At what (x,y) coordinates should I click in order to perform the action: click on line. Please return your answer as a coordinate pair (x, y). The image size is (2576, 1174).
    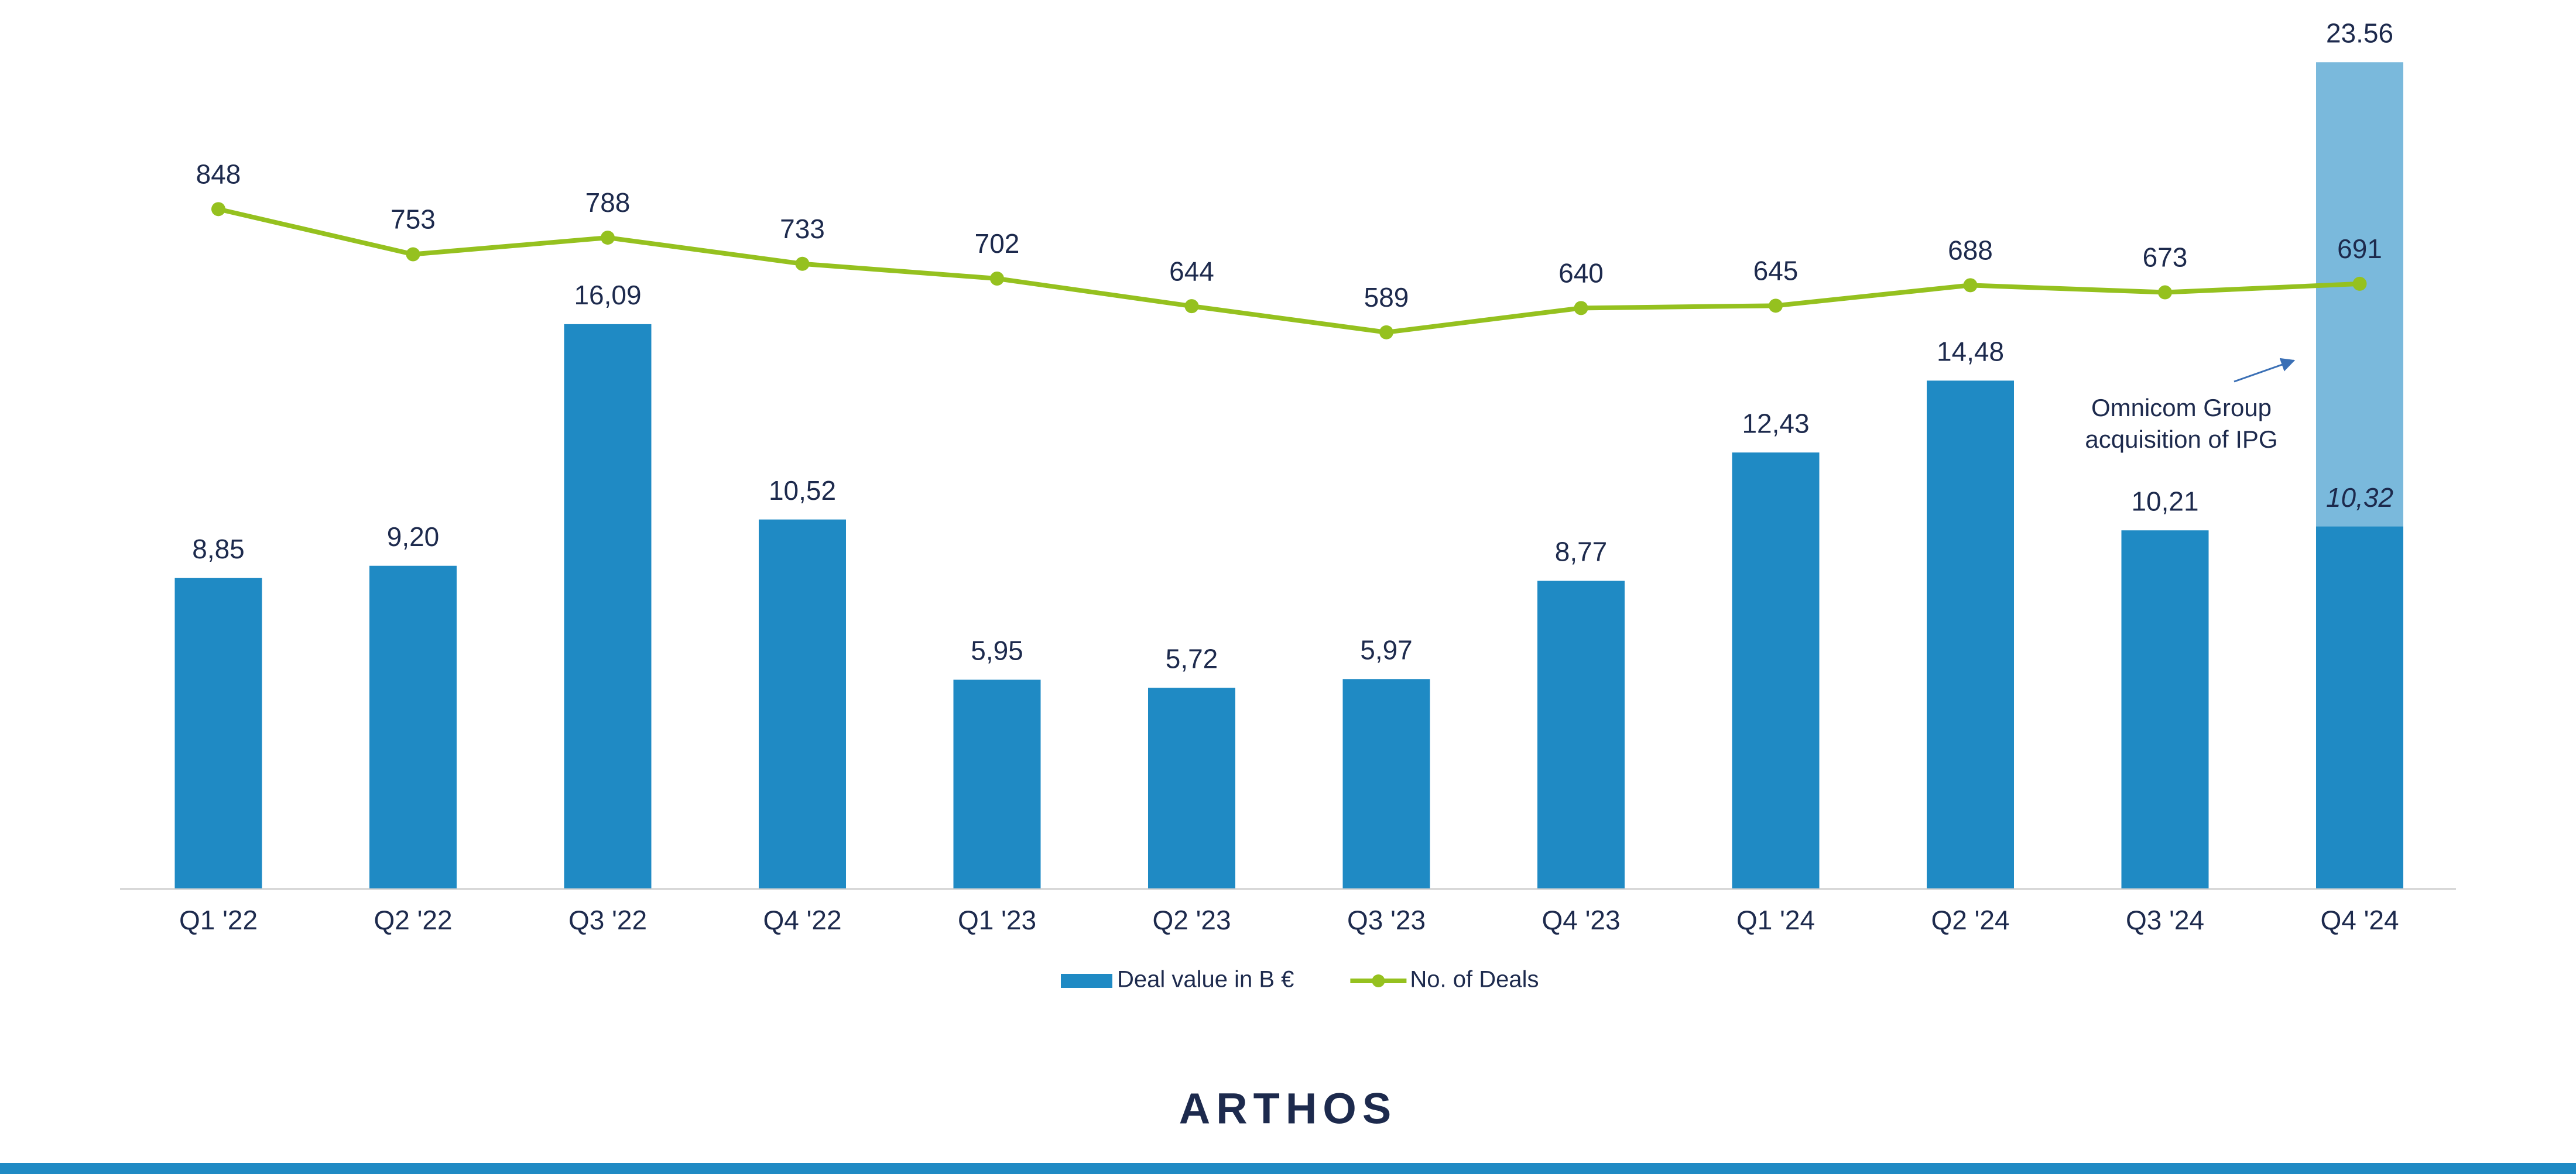
    Looking at the image, I should click on (1289, 271).